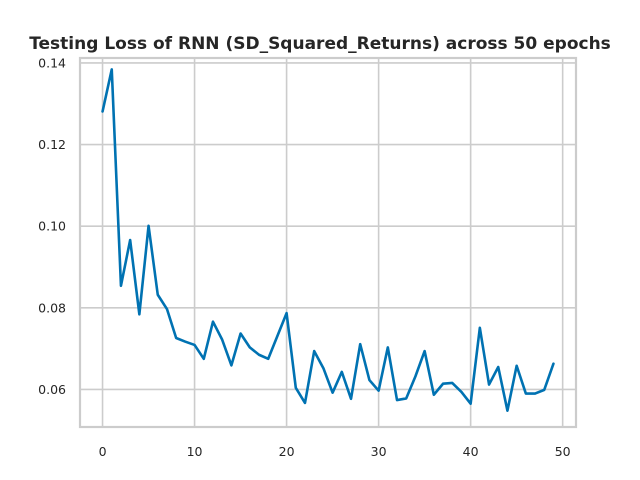 This screenshot has height=480, width=640. Describe the element at coordinates (52, 307) in the screenshot. I see `y-tick-label: 0.08` at that location.